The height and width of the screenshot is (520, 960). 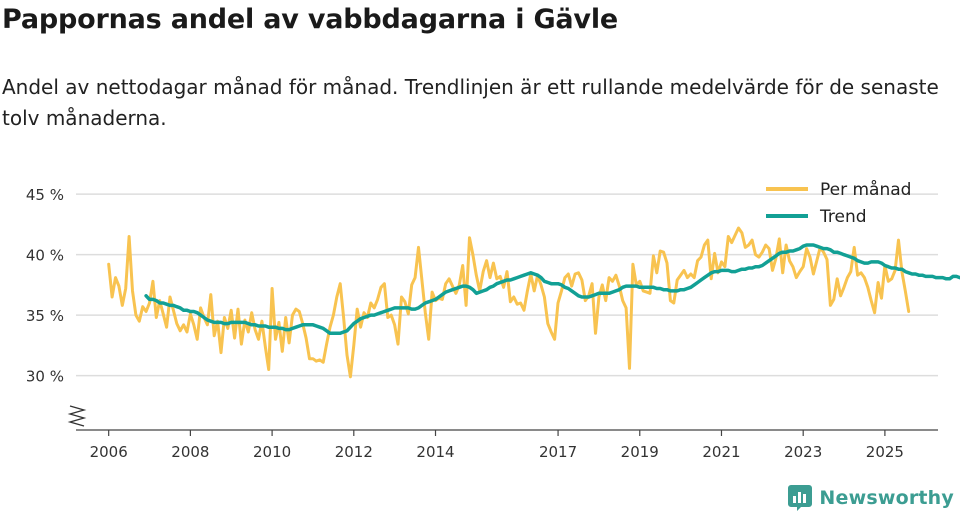 I want to click on x-tick-label: 2006, so click(x=109, y=452).